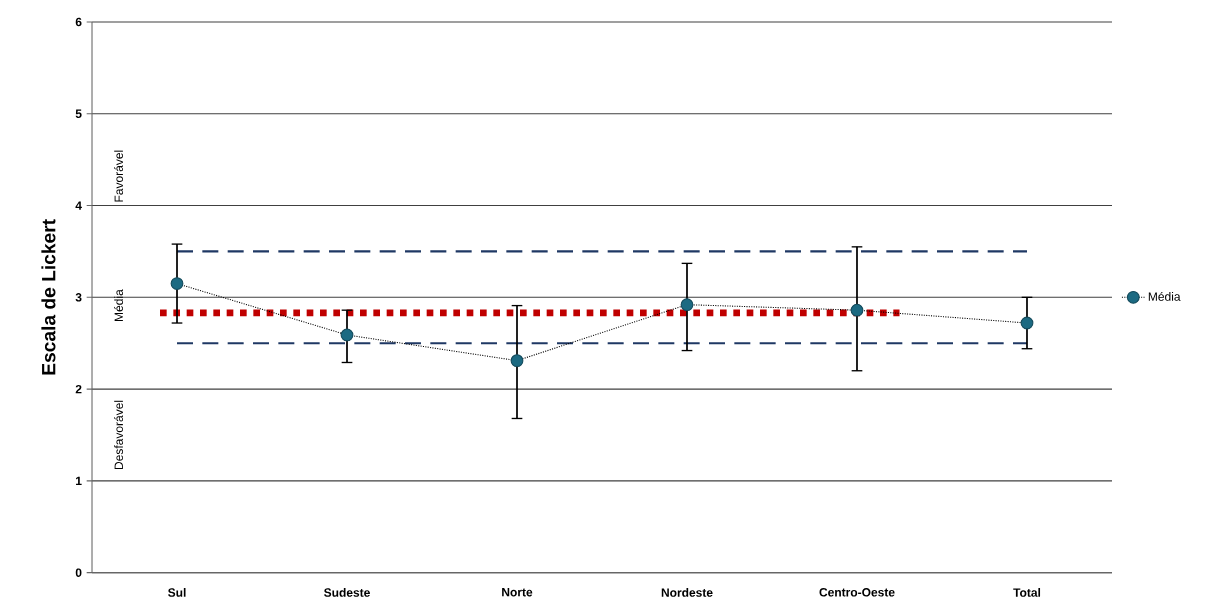 This screenshot has width=1208, height=606. I want to click on annotation: Média, so click(119, 305).